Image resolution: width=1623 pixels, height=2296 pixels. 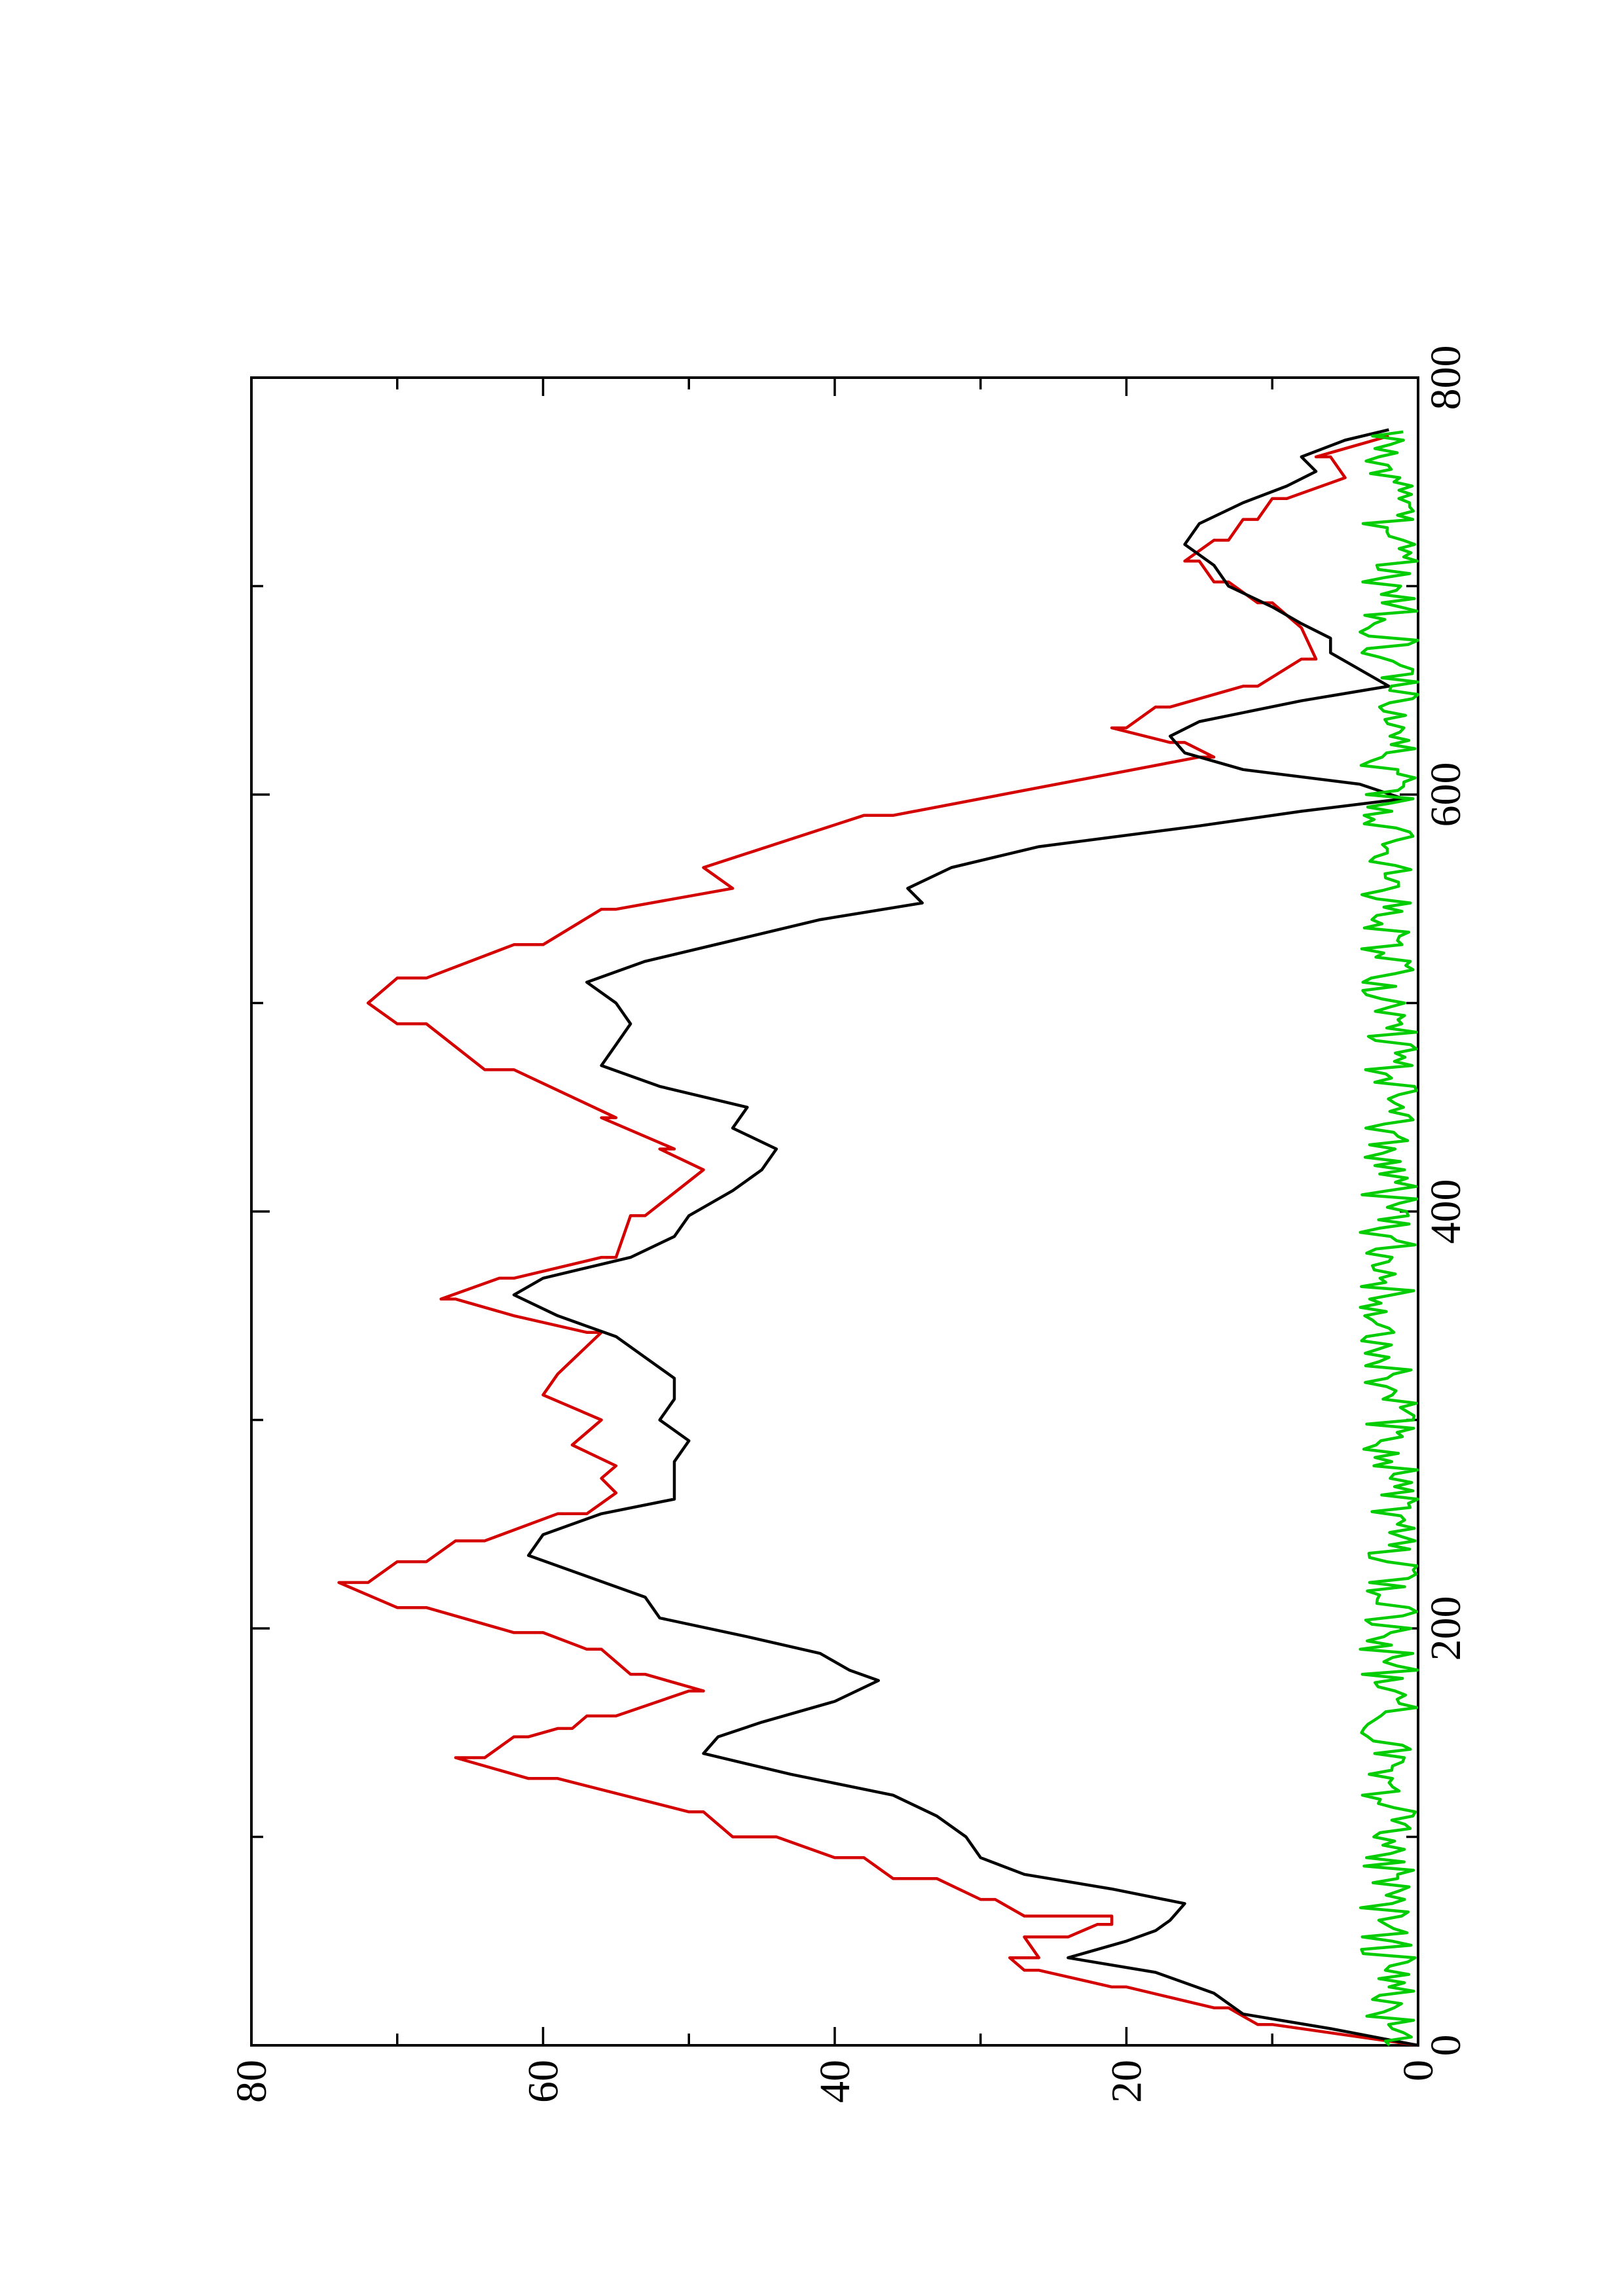 What do you see at coordinates (1446, 378) in the screenshot?
I see `x-tick-label: 800` at bounding box center [1446, 378].